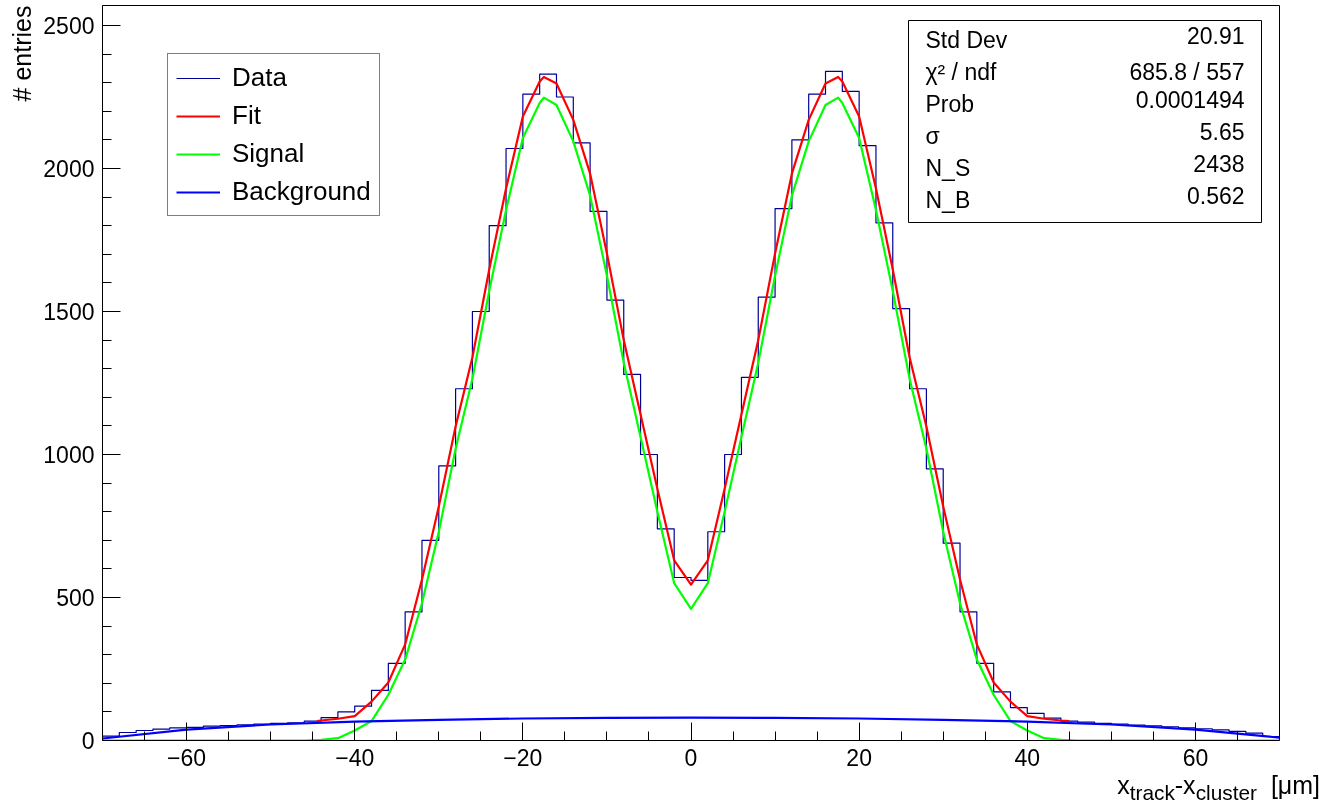 The height and width of the screenshot is (811, 1319). What do you see at coordinates (961, 71) in the screenshot?
I see `annotation: χ² / ndf` at bounding box center [961, 71].